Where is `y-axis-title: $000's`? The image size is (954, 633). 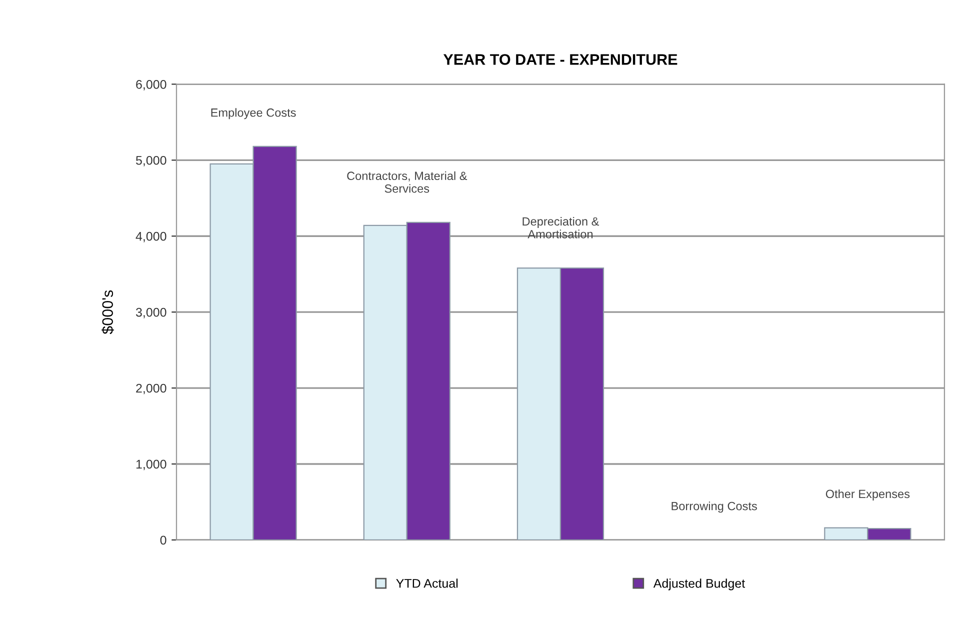
y-axis-title: $000's is located at coordinates (108, 312).